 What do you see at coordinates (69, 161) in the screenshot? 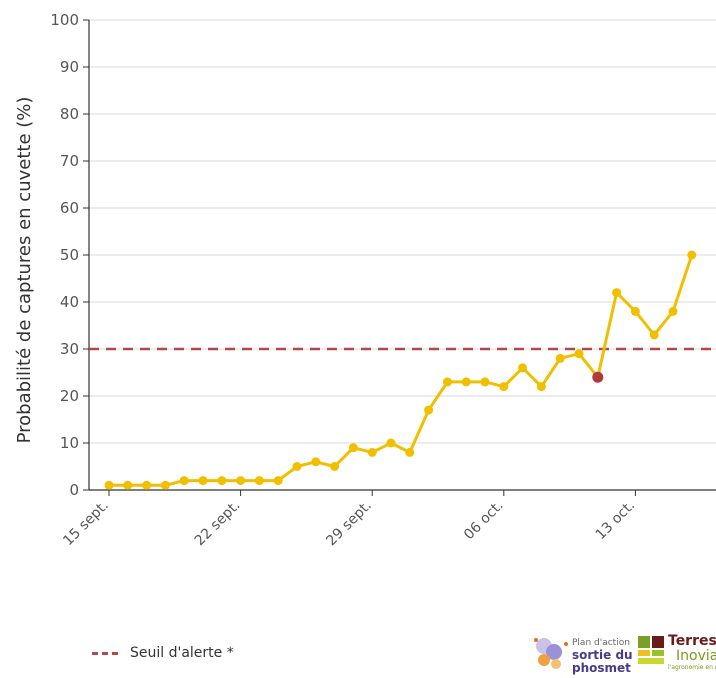
I see `y-tick-label: 70` at bounding box center [69, 161].